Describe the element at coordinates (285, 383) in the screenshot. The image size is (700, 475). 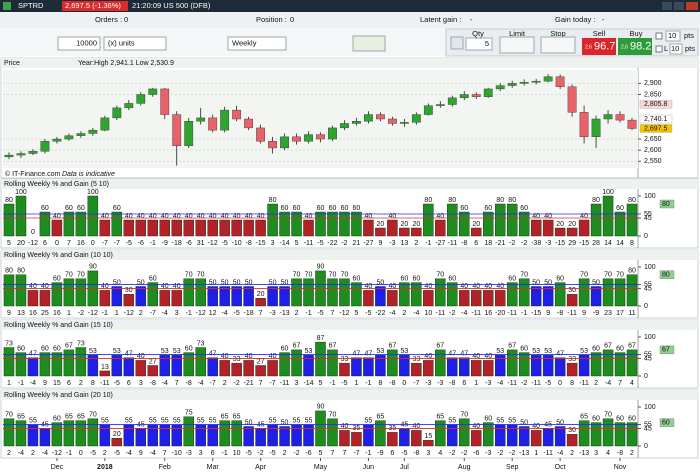
I see `gain-label: -11` at that location.